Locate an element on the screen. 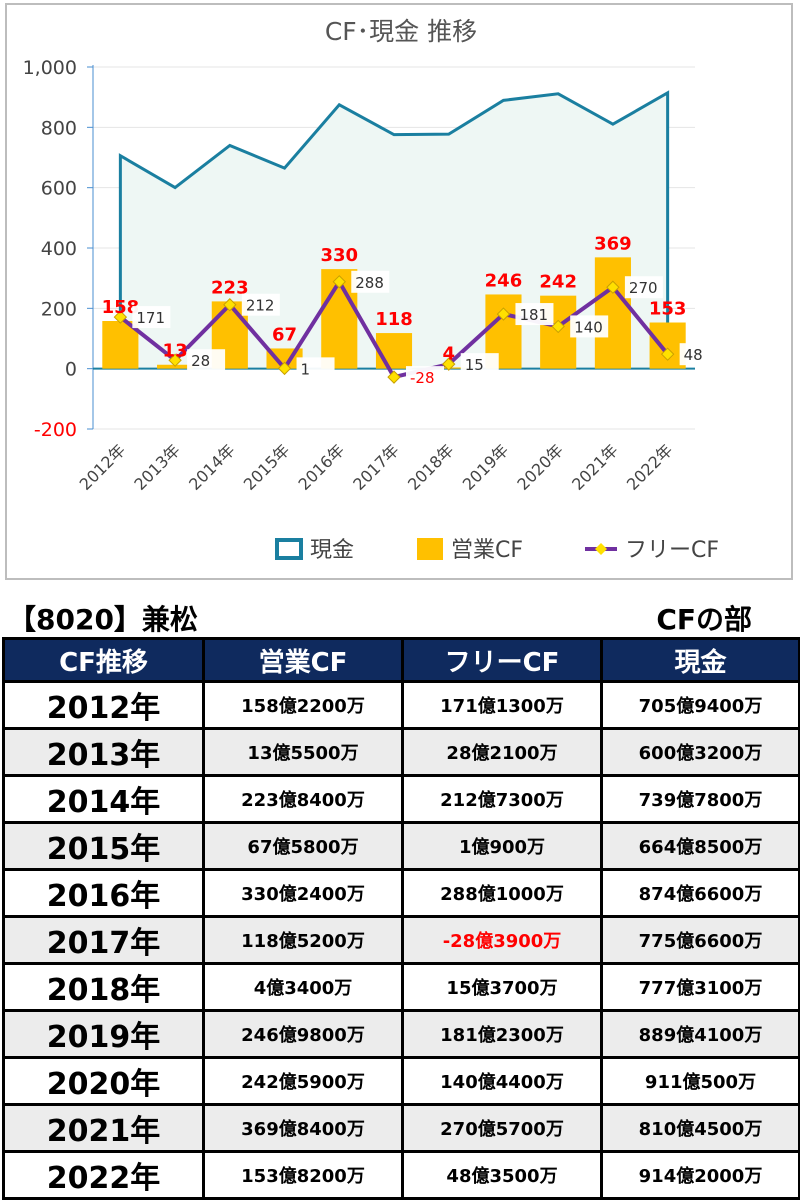 The width and height of the screenshot is (800, 1200). x-tick-label: 2018年 is located at coordinates (431, 467).